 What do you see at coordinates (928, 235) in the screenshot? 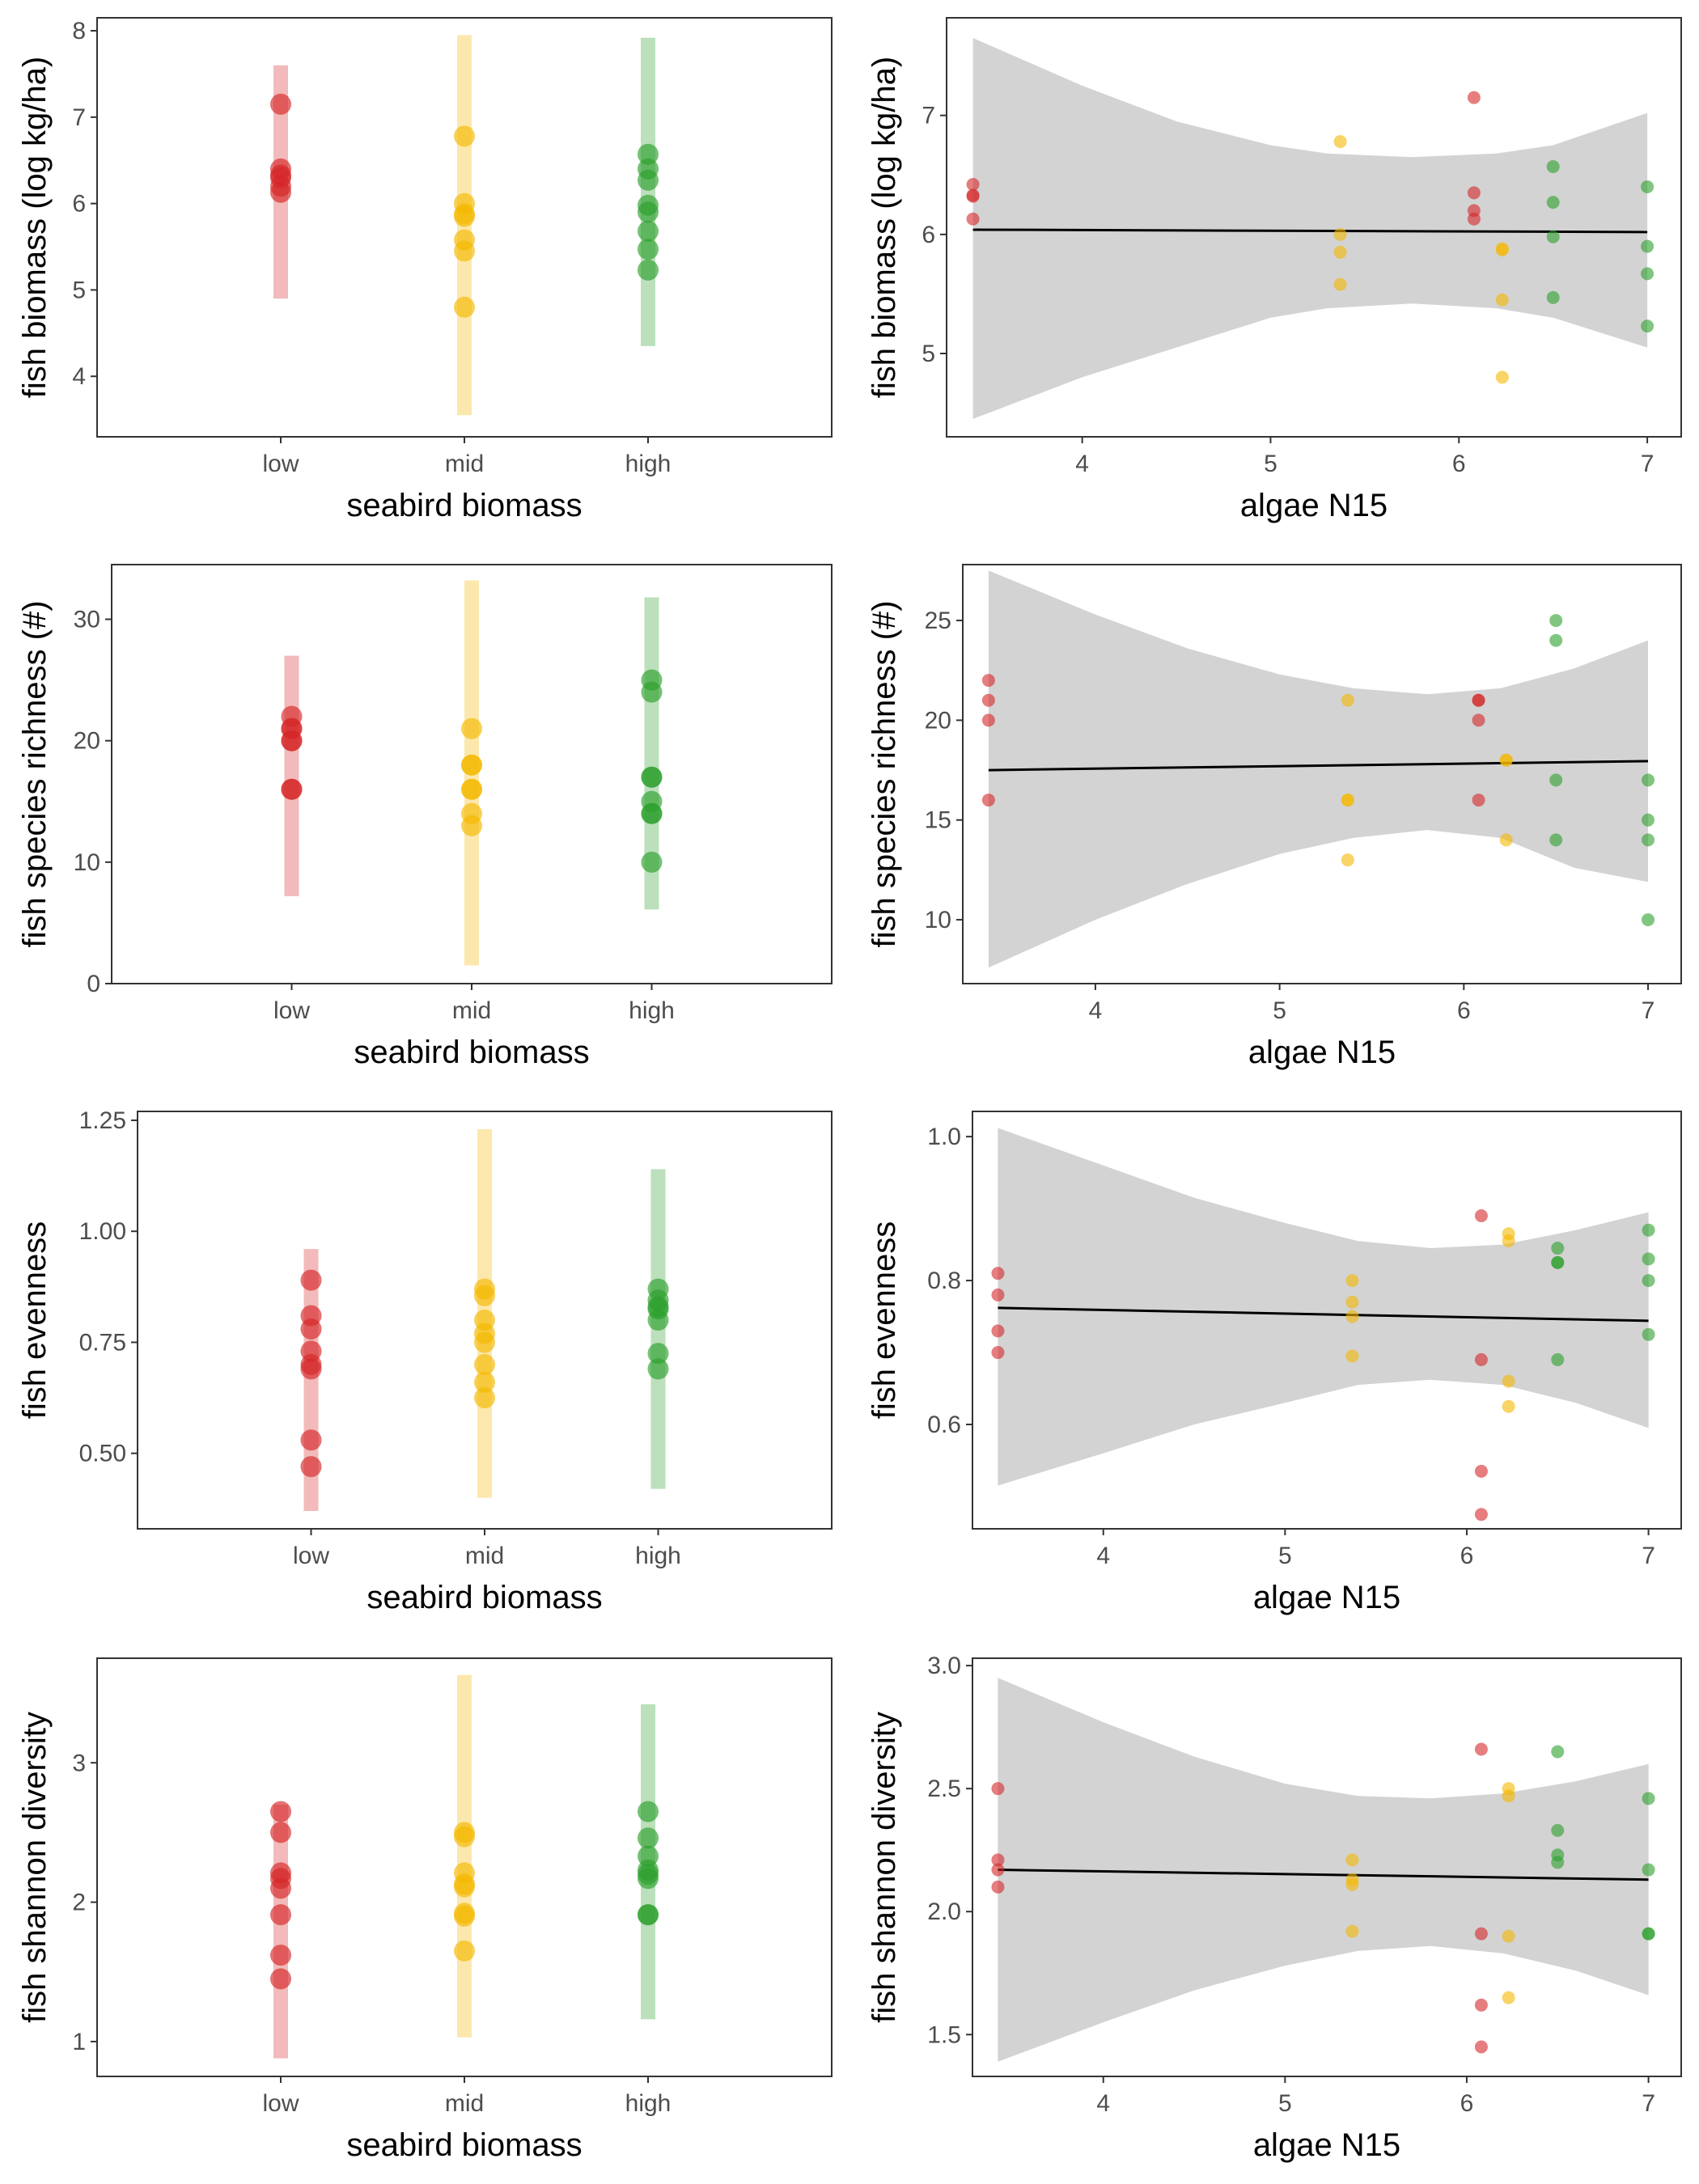
I see `y-tick-label: 6` at bounding box center [928, 235].